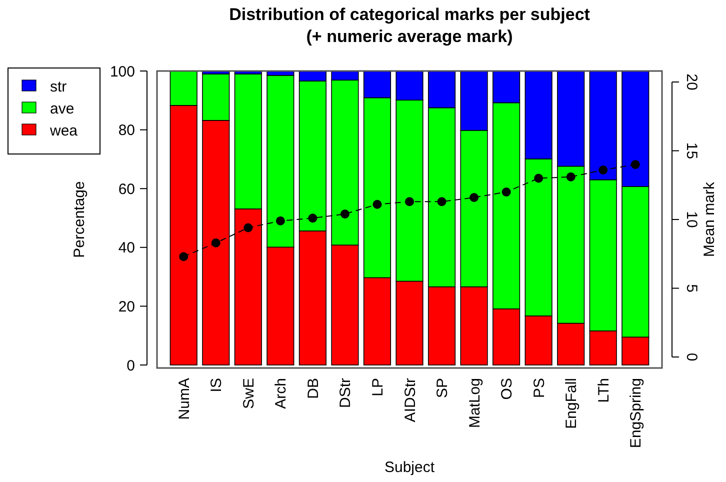 The width and height of the screenshot is (726, 482). What do you see at coordinates (691, 82) in the screenshot?
I see `y2-tick-label: 20` at bounding box center [691, 82].